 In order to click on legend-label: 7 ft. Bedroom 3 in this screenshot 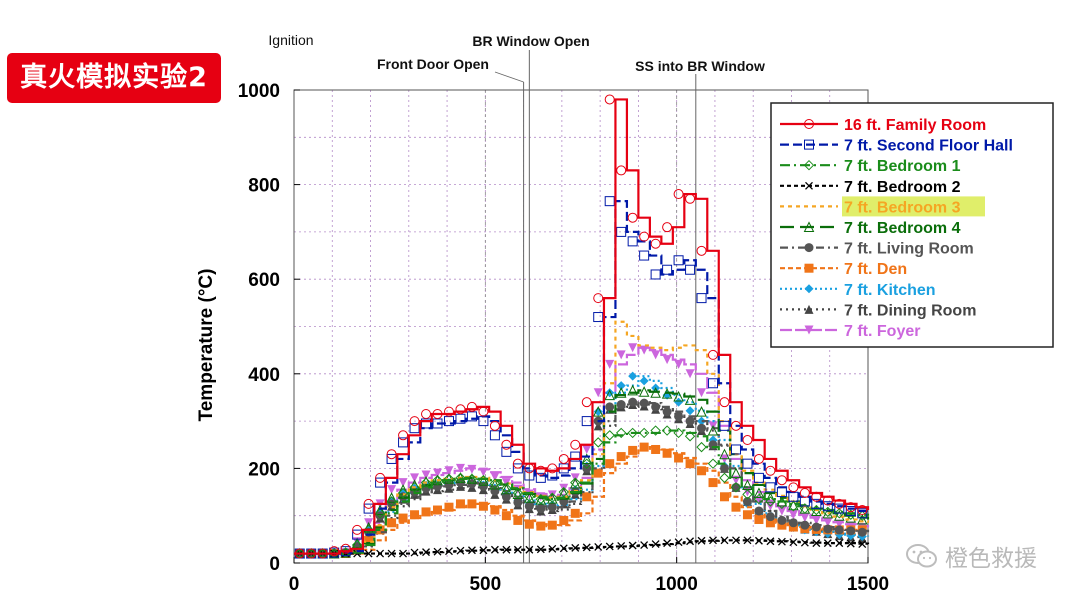, I will do `click(902, 207)`.